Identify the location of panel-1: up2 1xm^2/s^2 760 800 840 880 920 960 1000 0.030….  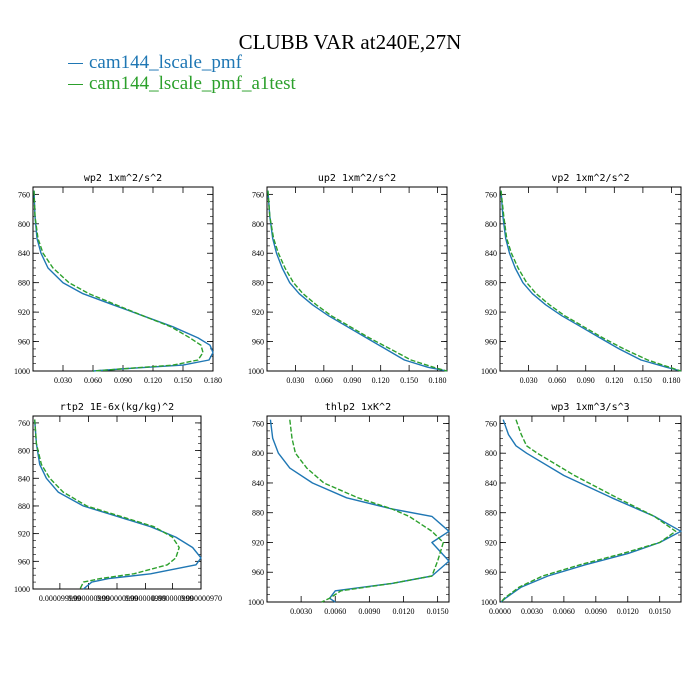
(348, 279).